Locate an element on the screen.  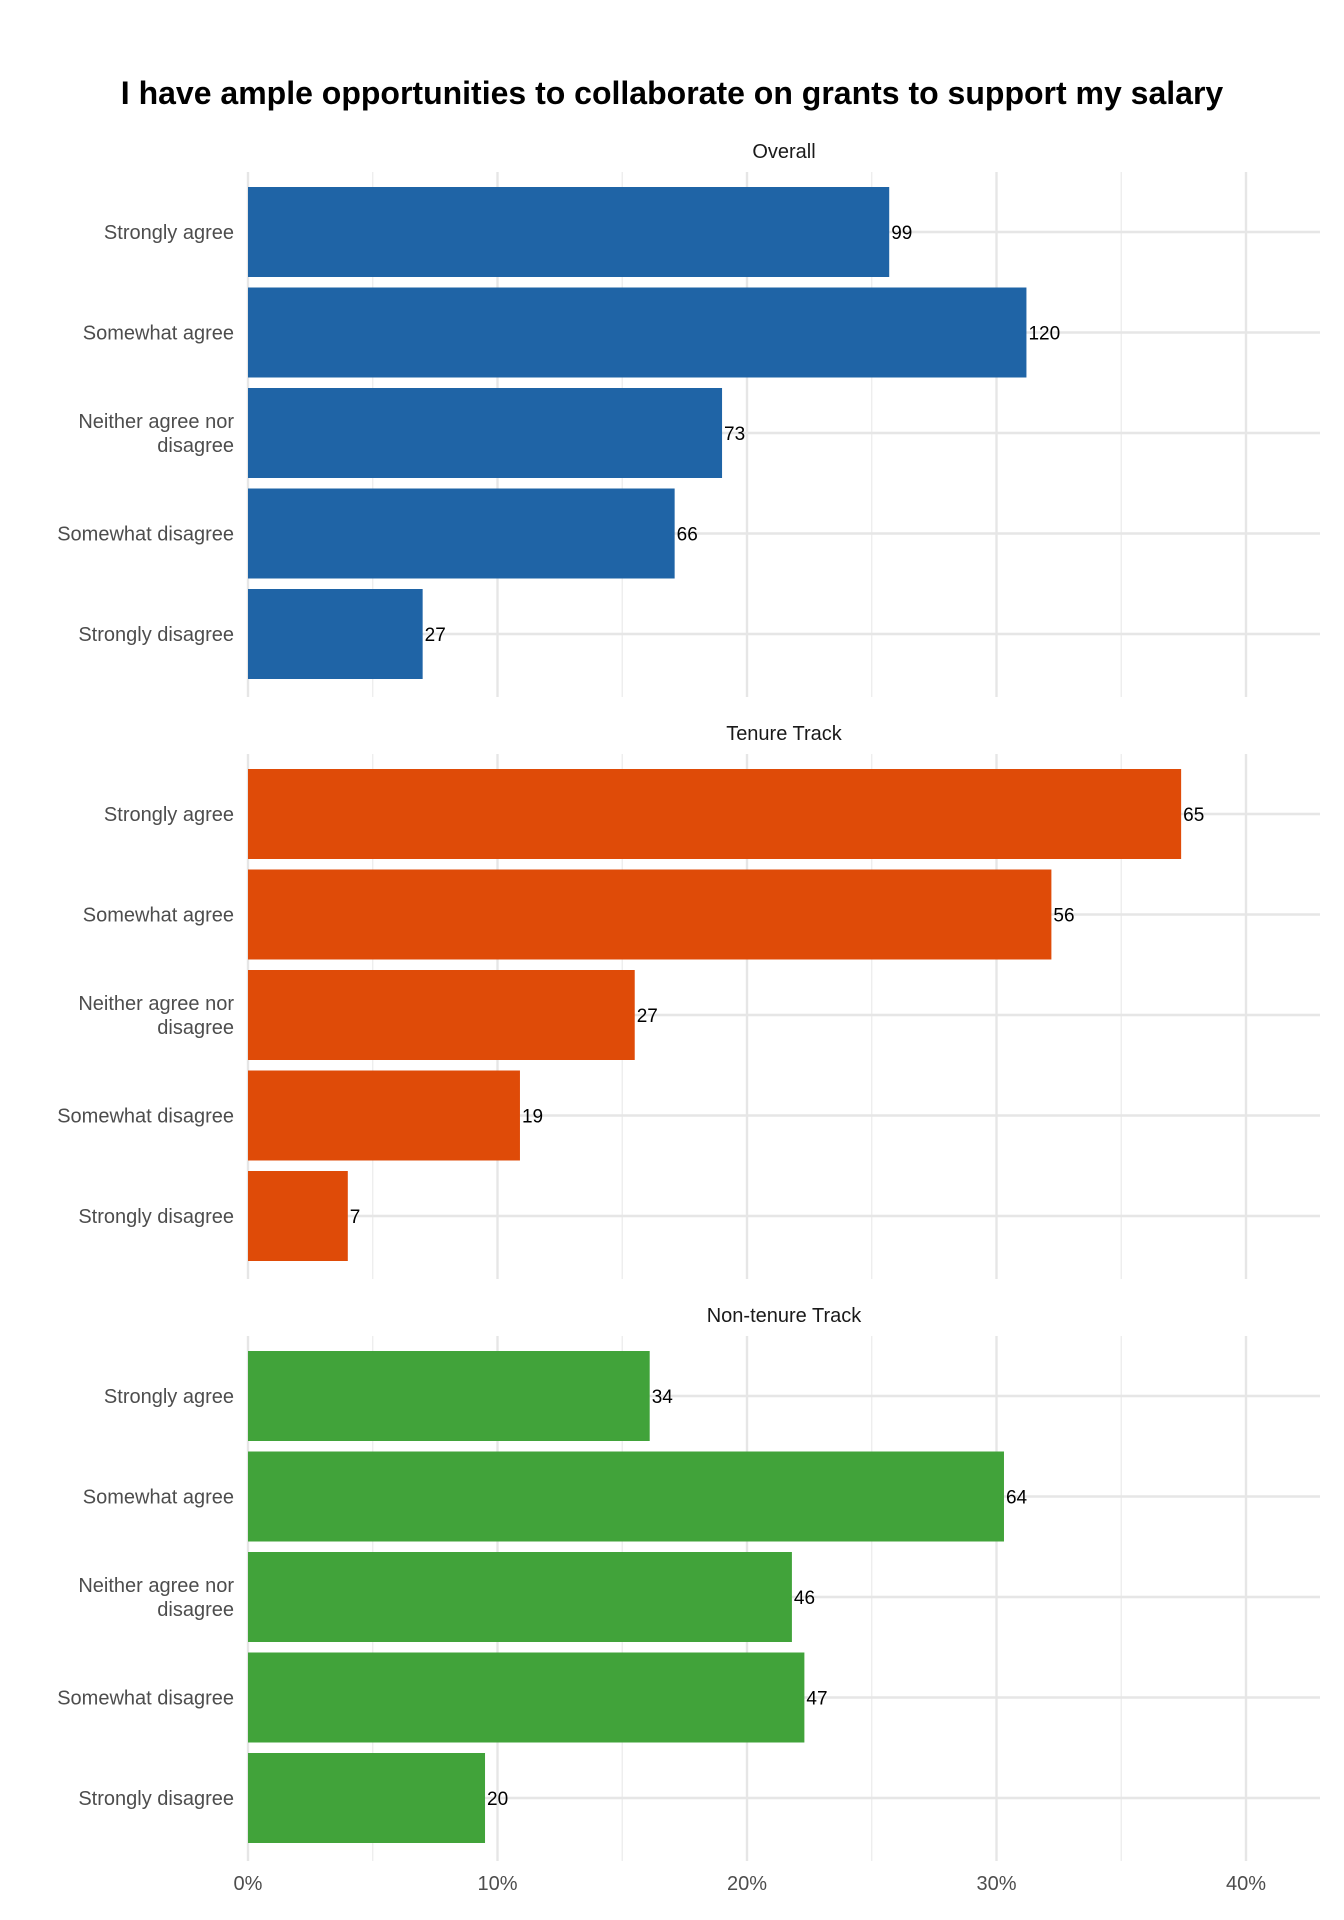
bar-value-label: 56 is located at coordinates (1063, 916).